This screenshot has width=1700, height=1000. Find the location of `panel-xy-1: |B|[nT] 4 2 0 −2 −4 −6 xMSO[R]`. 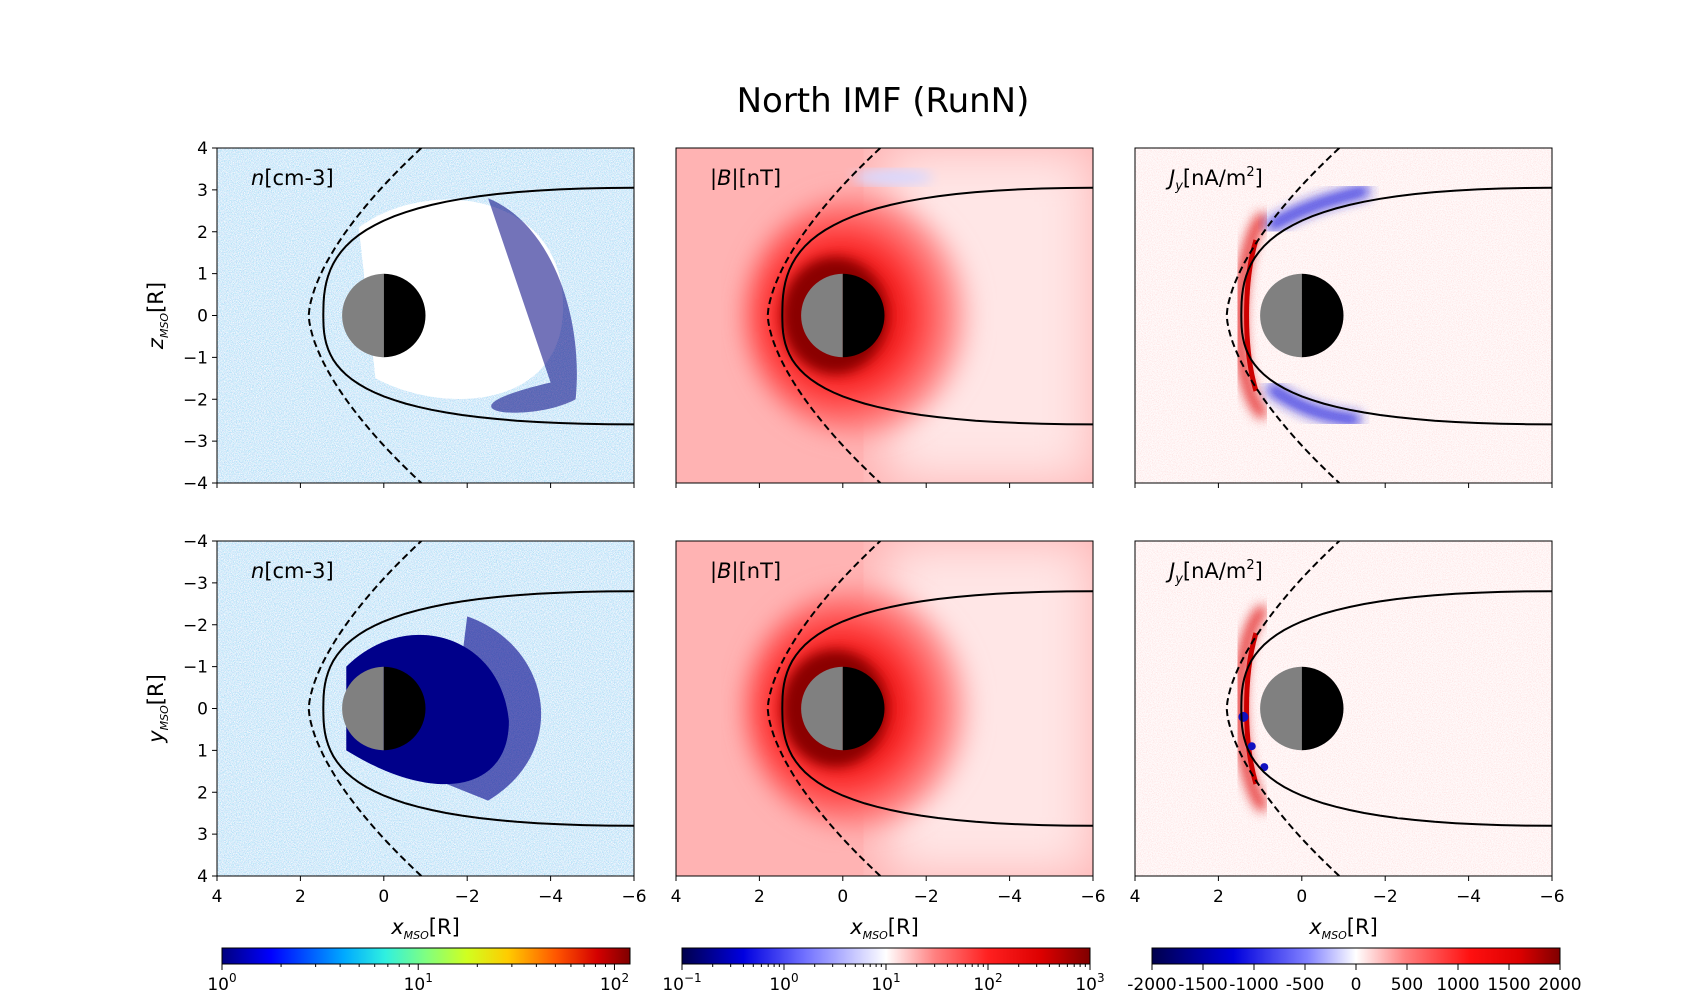

panel-xy-1: |B|[nT] 4 2 0 −2 −4 −6 xMSO[R] is located at coordinates (888, 741).